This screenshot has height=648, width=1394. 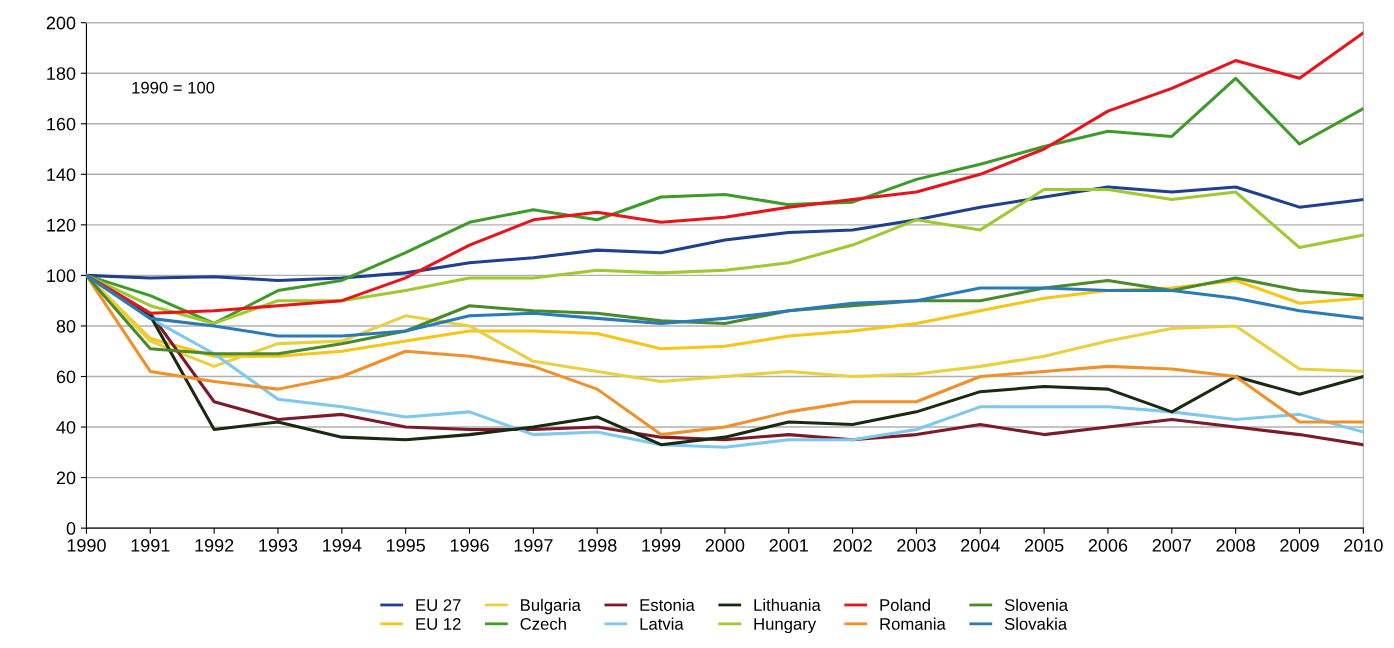 I want to click on x-tick-label: 2002, so click(x=852, y=545).